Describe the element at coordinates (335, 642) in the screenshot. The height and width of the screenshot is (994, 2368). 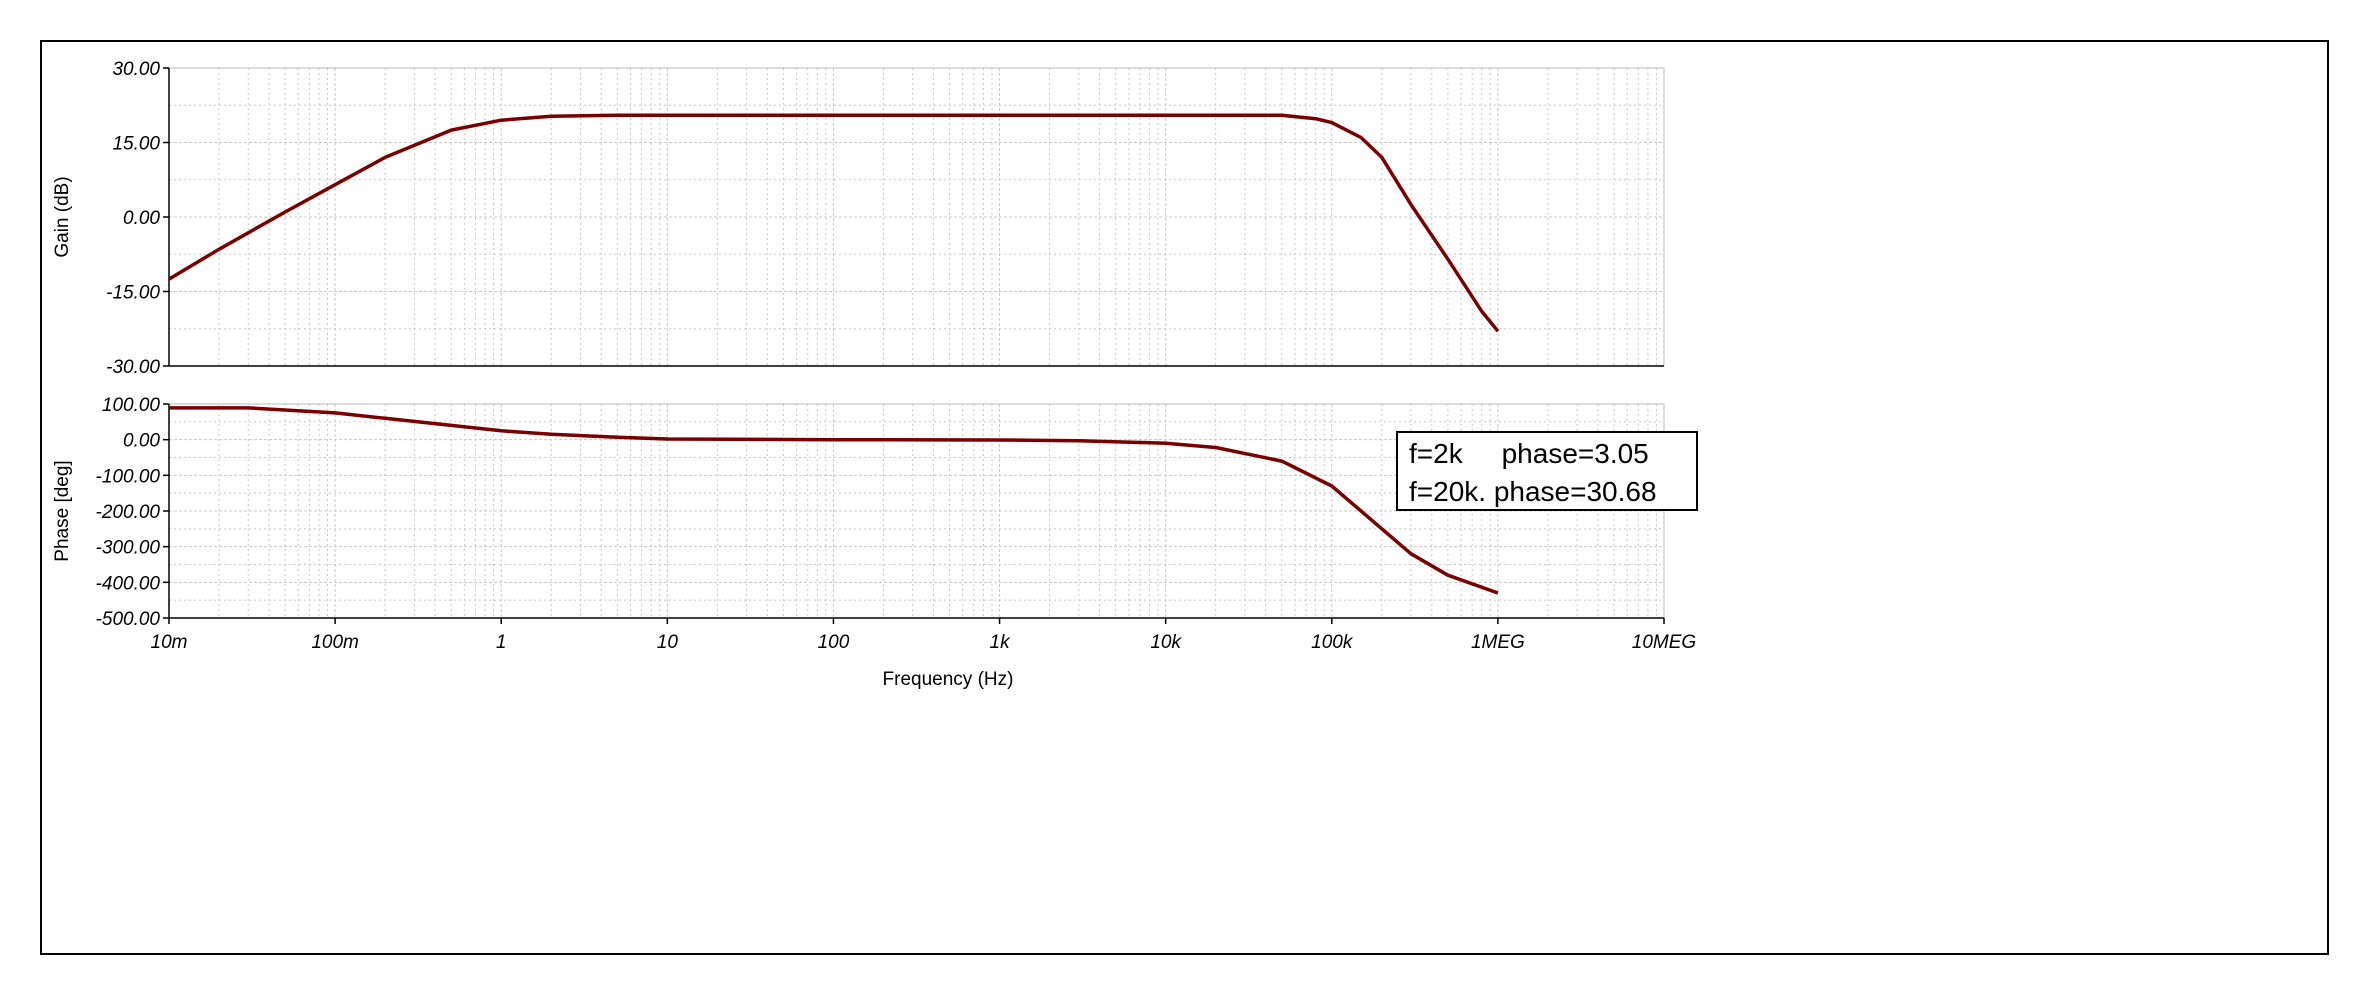
I see `x-tick-label: 100m` at that location.